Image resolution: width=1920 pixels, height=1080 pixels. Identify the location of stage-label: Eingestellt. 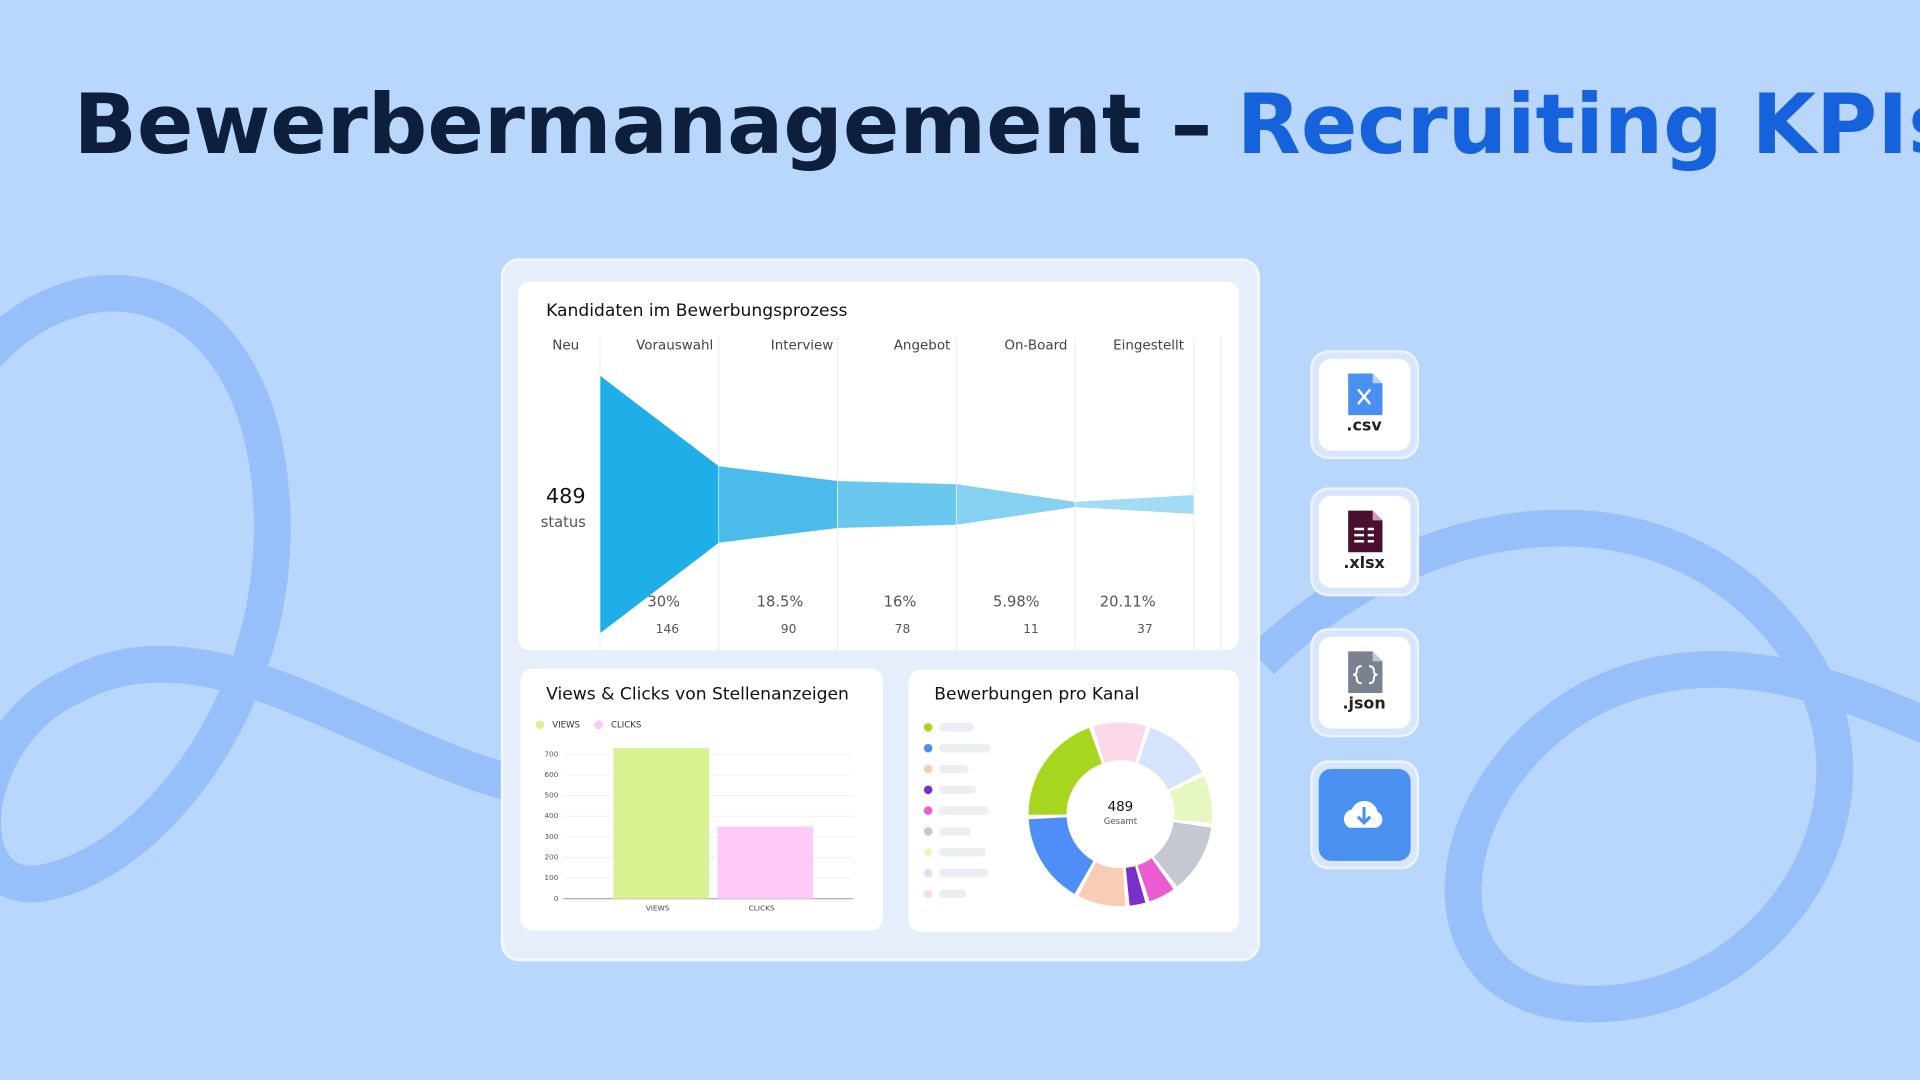
(1148, 345).